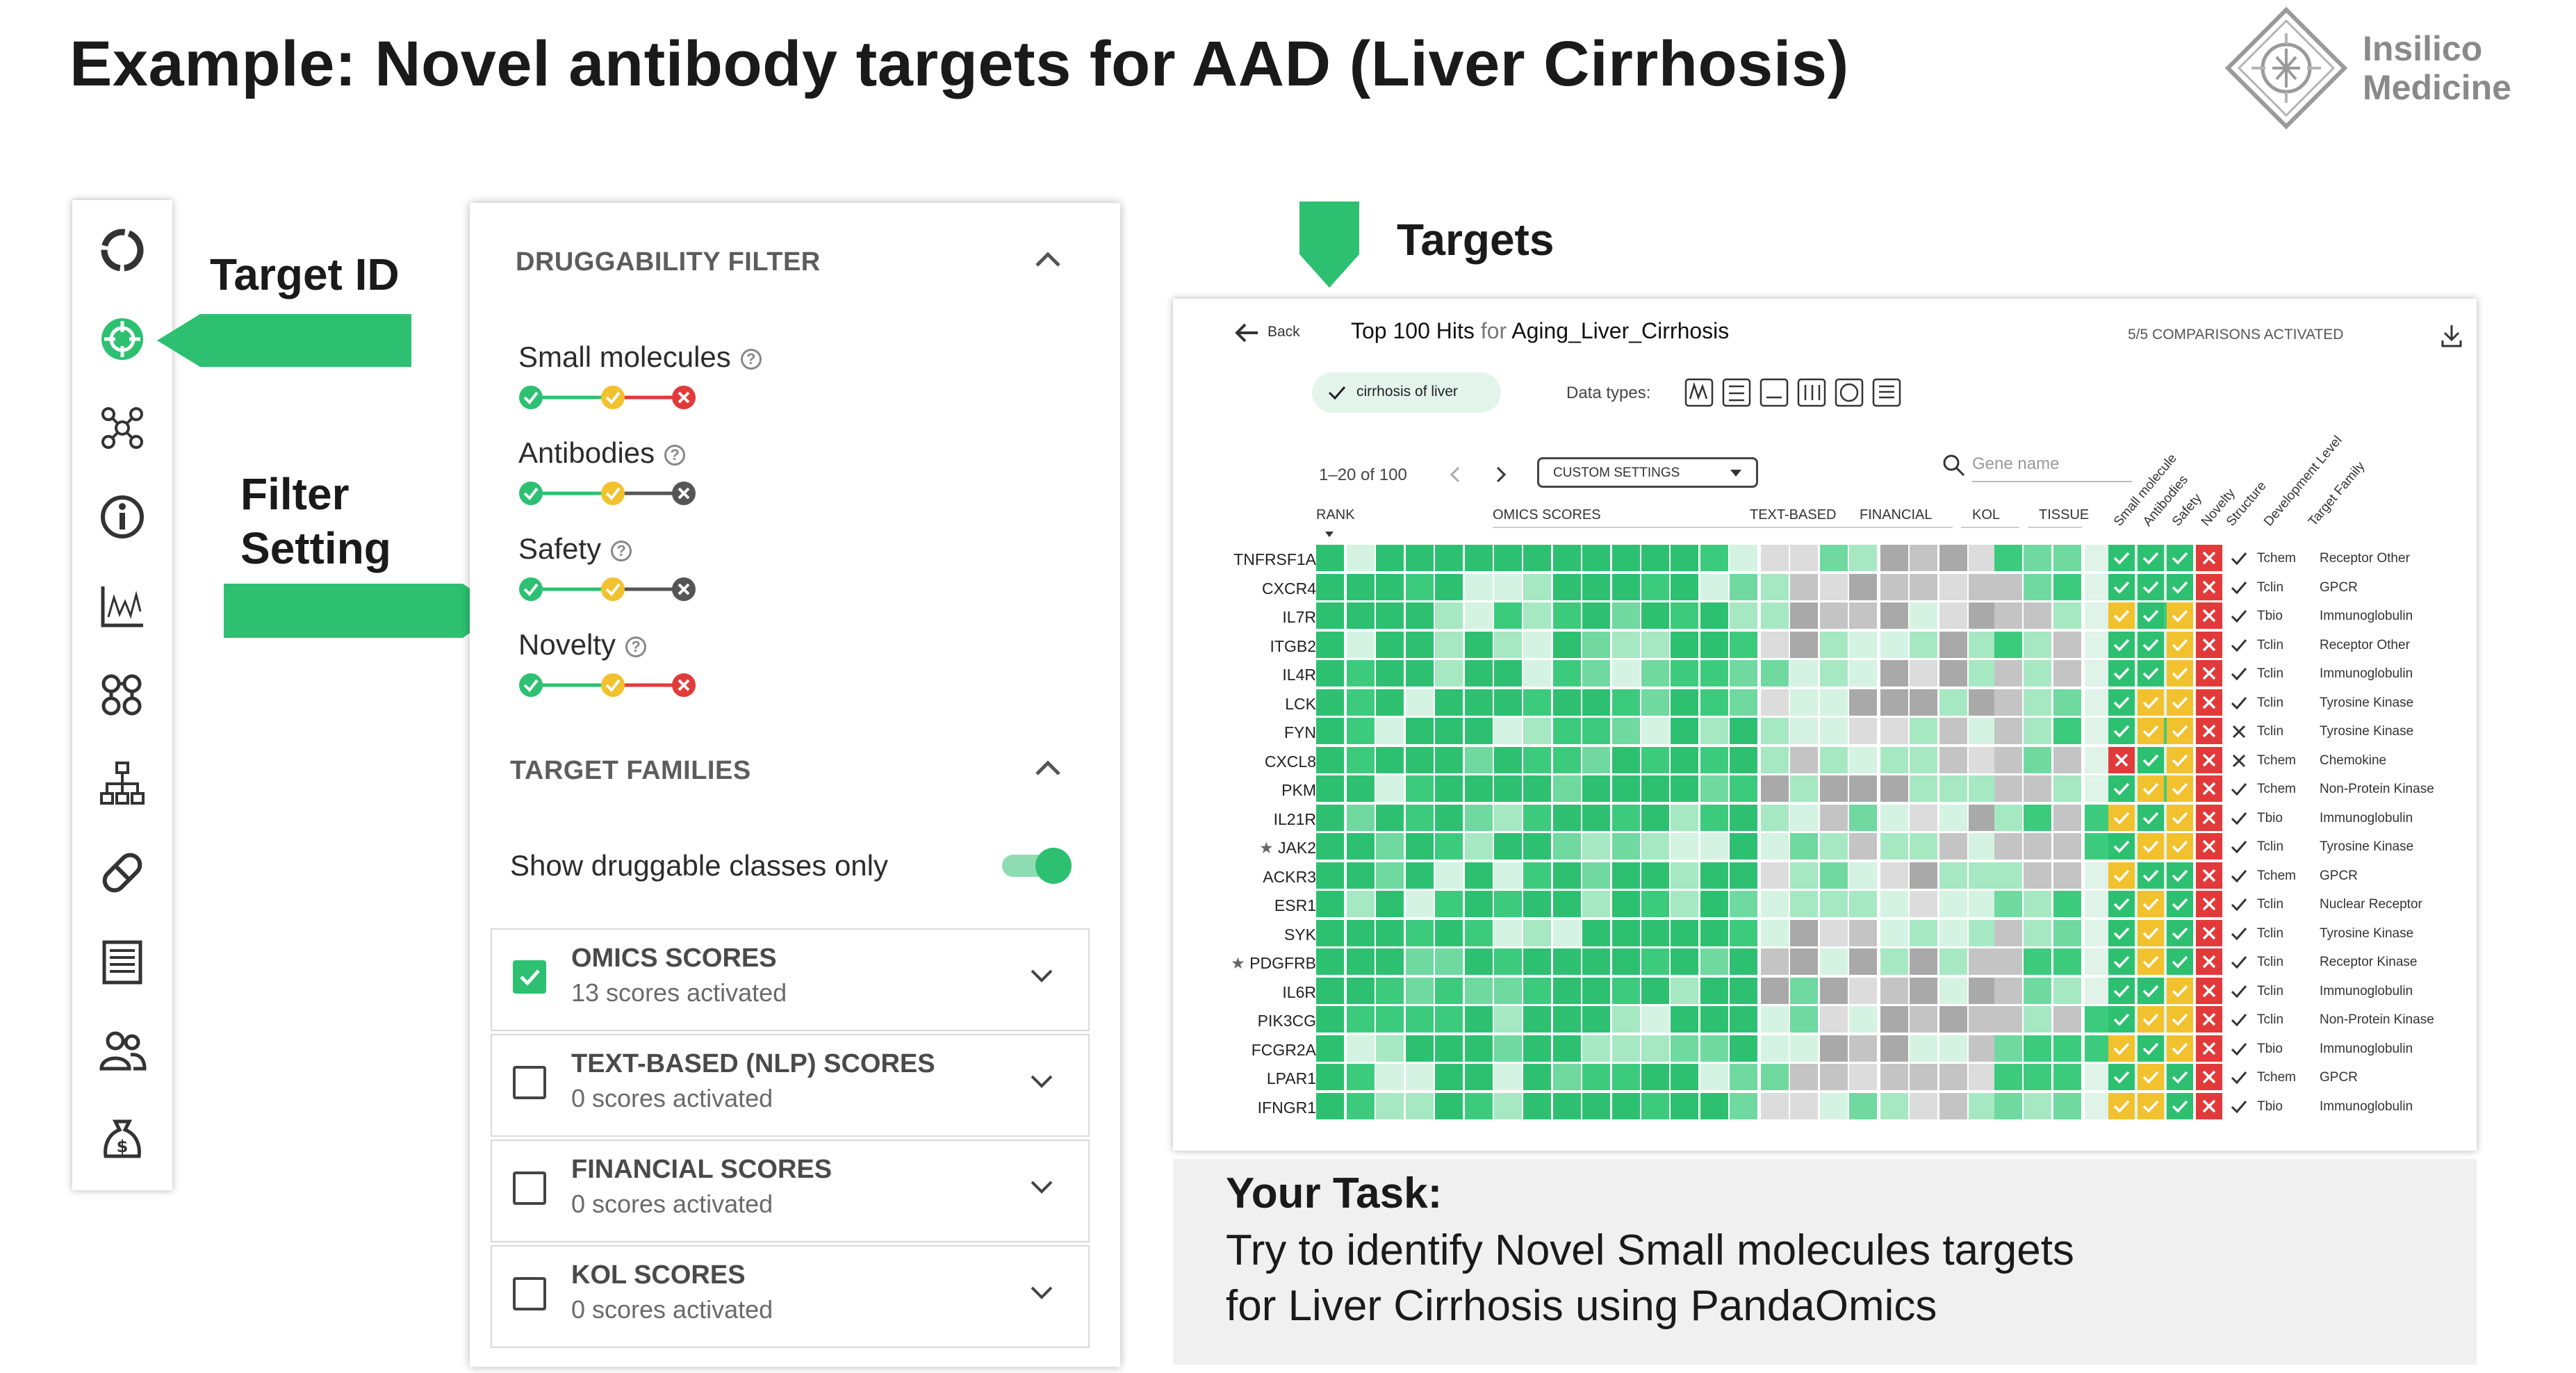 This screenshot has width=2576, height=1373. What do you see at coordinates (122, 962) in the screenshot?
I see `document-icon` at bounding box center [122, 962].